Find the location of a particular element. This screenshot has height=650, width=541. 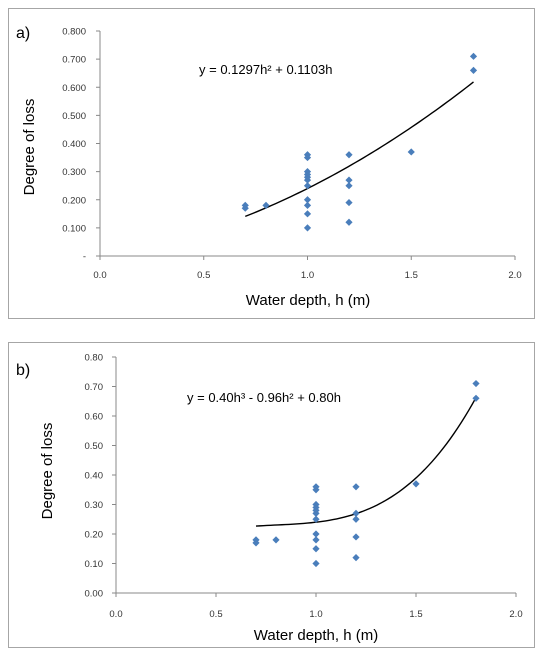

y-tick-label-a: 0.100 is located at coordinates (74, 228).